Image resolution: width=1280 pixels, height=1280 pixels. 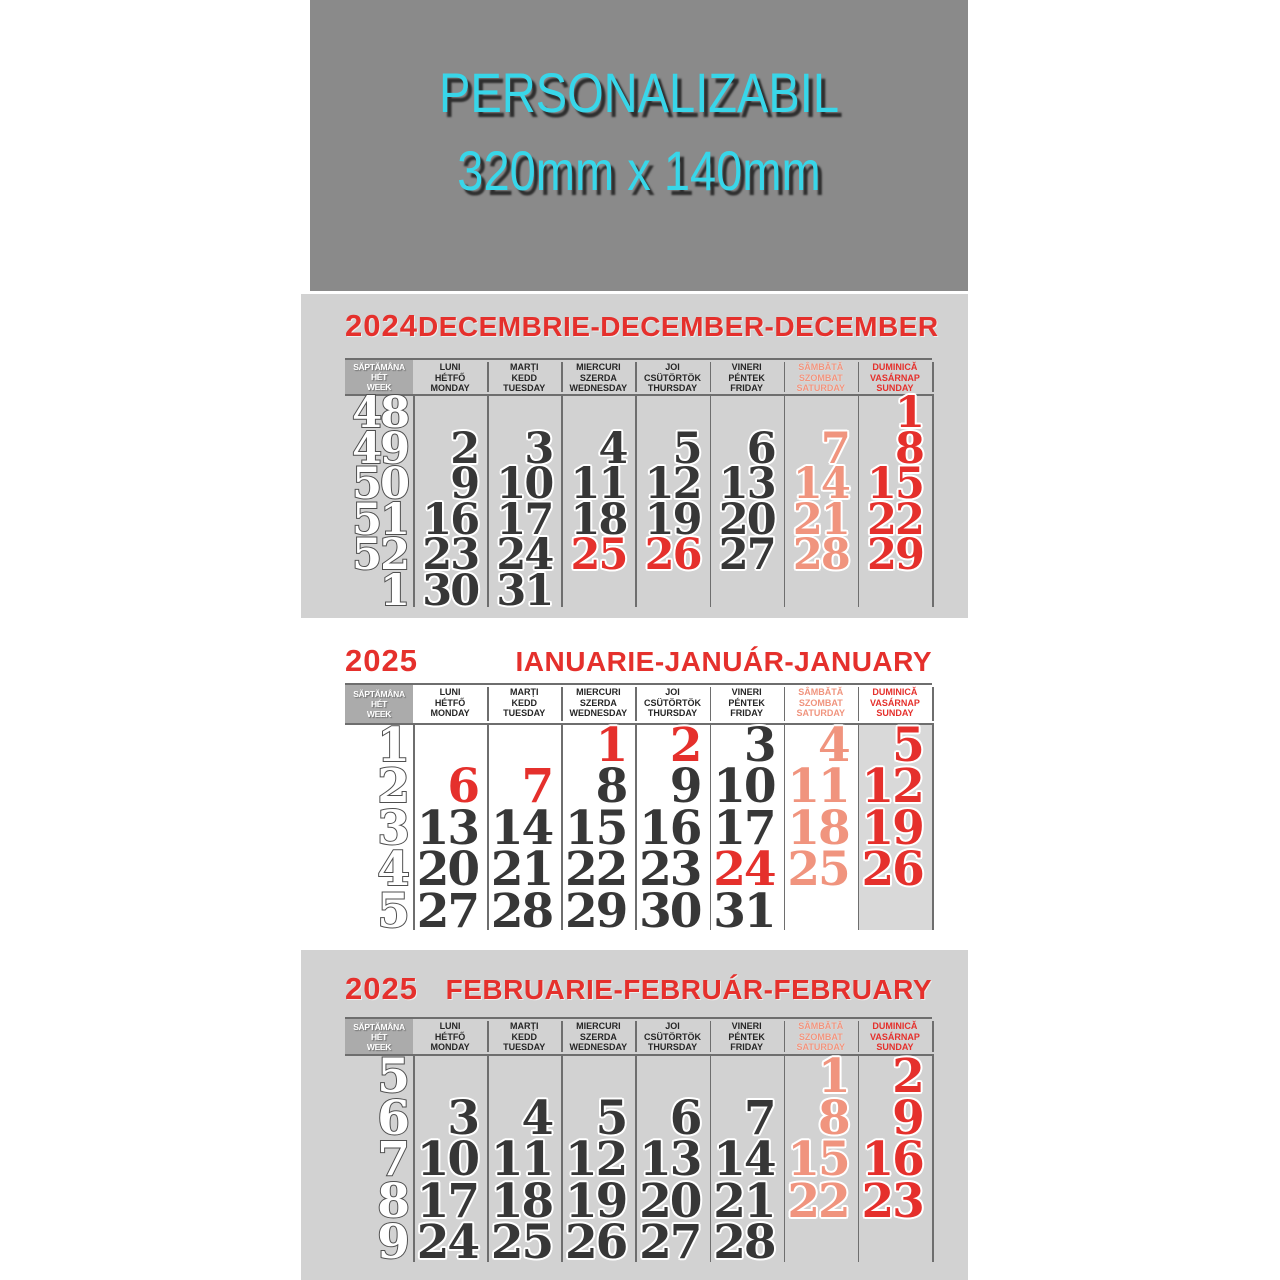 I want to click on day-header-line: SATURDAY, so click(x=821, y=388).